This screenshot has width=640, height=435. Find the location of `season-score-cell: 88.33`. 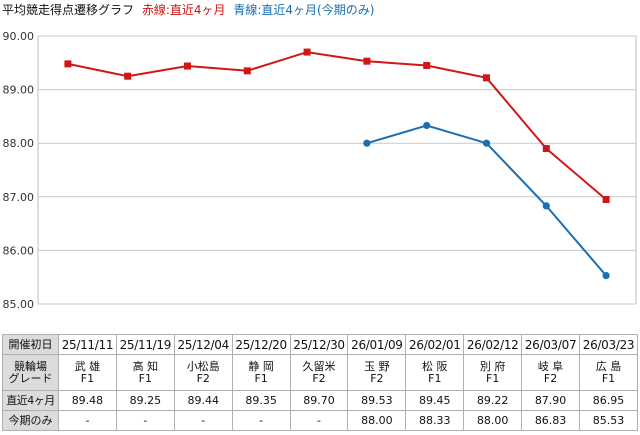

season-score-cell: 88.33 is located at coordinates (435, 420).